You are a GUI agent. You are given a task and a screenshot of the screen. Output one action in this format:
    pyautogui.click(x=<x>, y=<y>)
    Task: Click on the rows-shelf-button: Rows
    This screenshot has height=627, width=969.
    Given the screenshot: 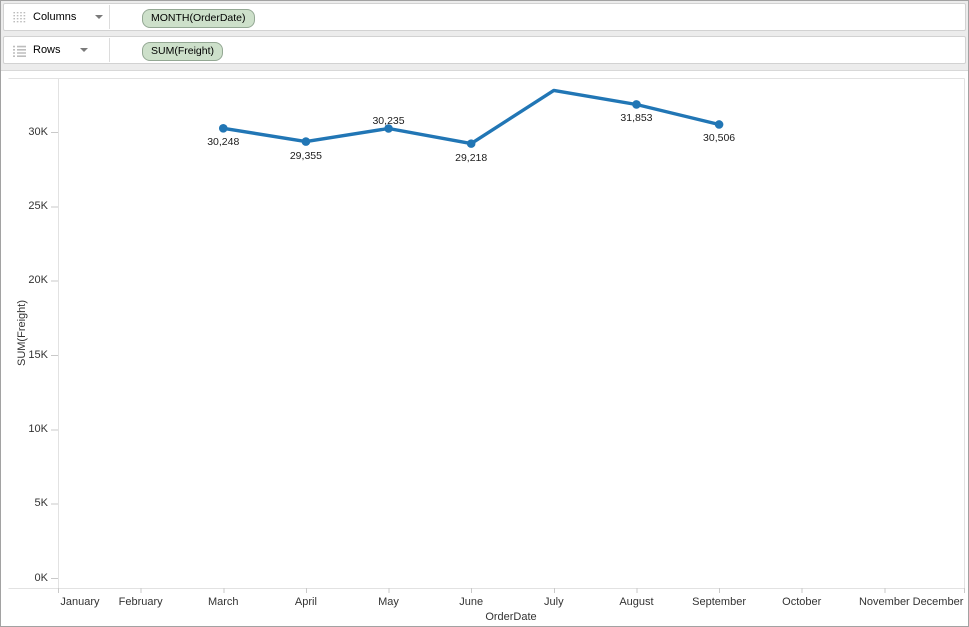 What is the action you would take?
    pyautogui.click(x=56, y=50)
    